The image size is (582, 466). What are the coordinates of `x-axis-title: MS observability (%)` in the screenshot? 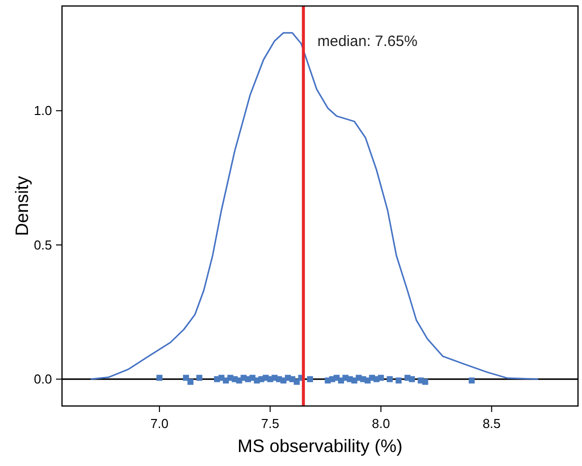 It's located at (320, 446).